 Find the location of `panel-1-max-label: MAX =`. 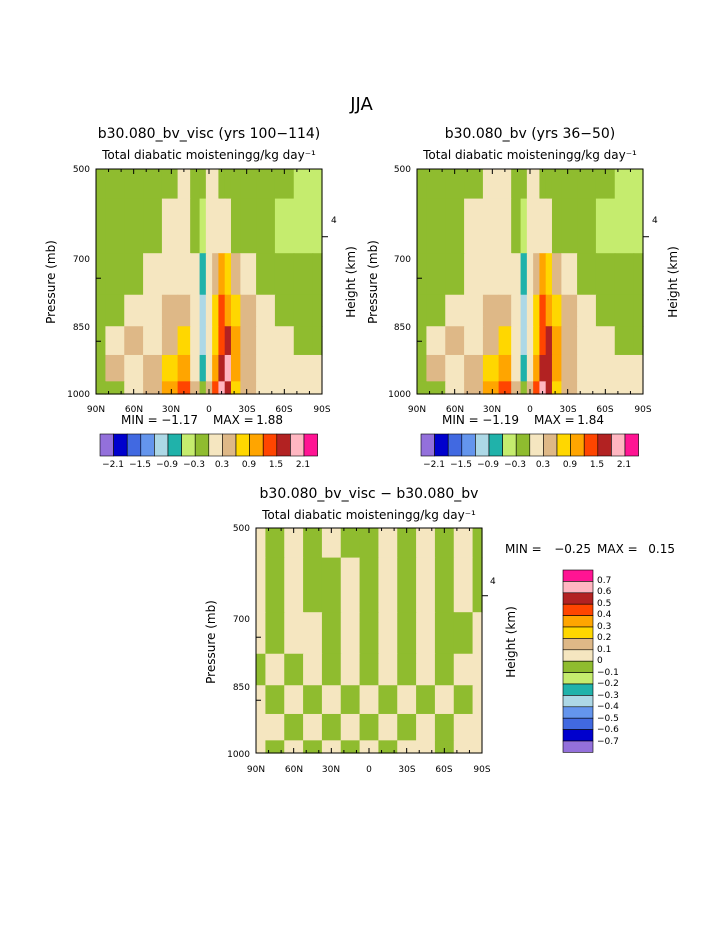

panel-1-max-label: MAX = is located at coordinates (233, 420).